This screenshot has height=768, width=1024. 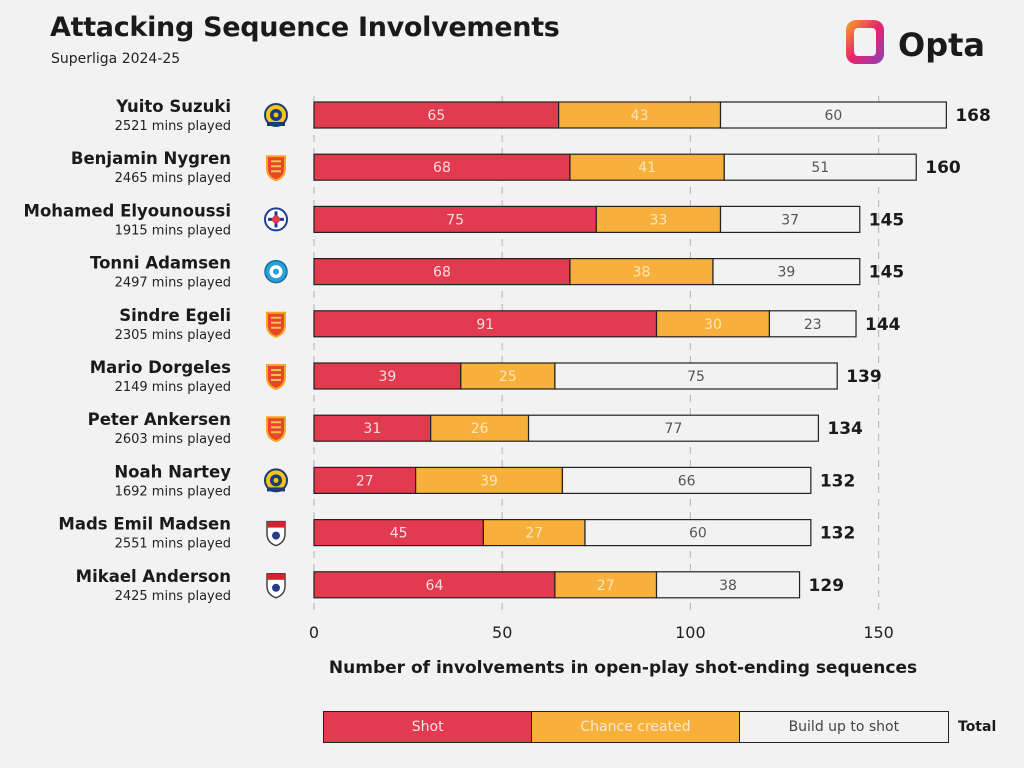 What do you see at coordinates (159, 419) in the screenshot?
I see `player-name: Peter Ankersen` at bounding box center [159, 419].